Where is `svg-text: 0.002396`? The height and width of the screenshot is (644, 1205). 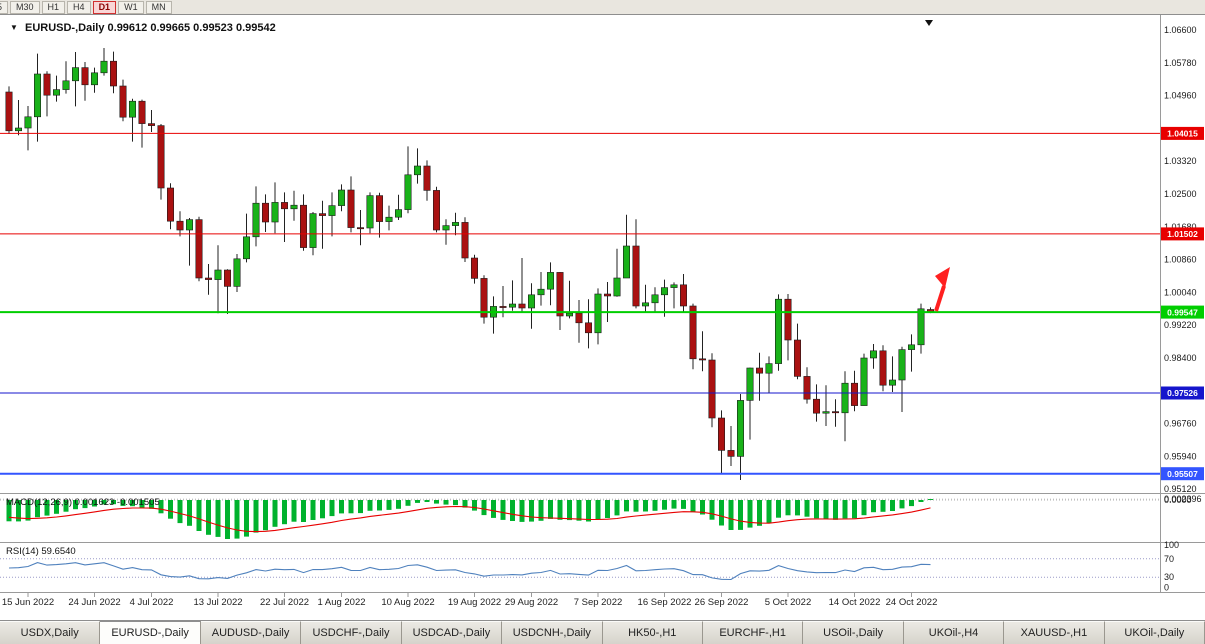 svg-text: 0.002396 is located at coordinates (1183, 499).